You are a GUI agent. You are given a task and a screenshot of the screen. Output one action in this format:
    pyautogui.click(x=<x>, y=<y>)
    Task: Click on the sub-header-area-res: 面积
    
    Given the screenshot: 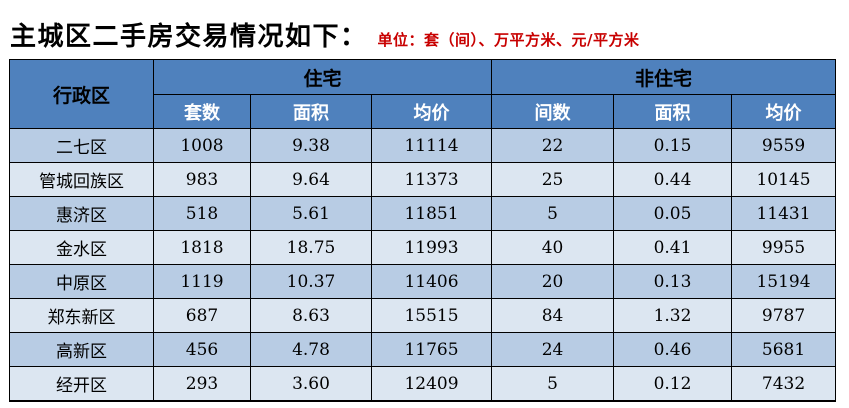 What is the action you would take?
    pyautogui.click(x=311, y=111)
    